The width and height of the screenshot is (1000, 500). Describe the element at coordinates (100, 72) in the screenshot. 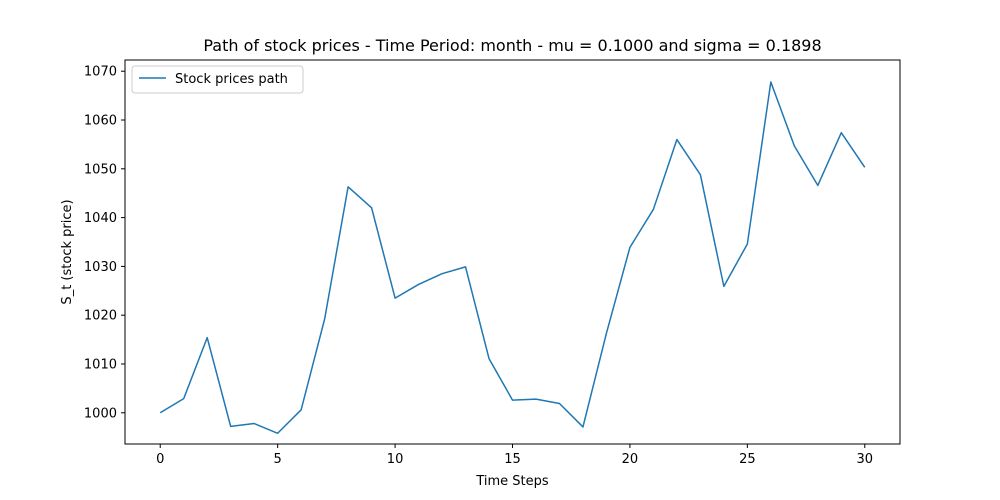

I see `y-tick-label: 1070` at that location.